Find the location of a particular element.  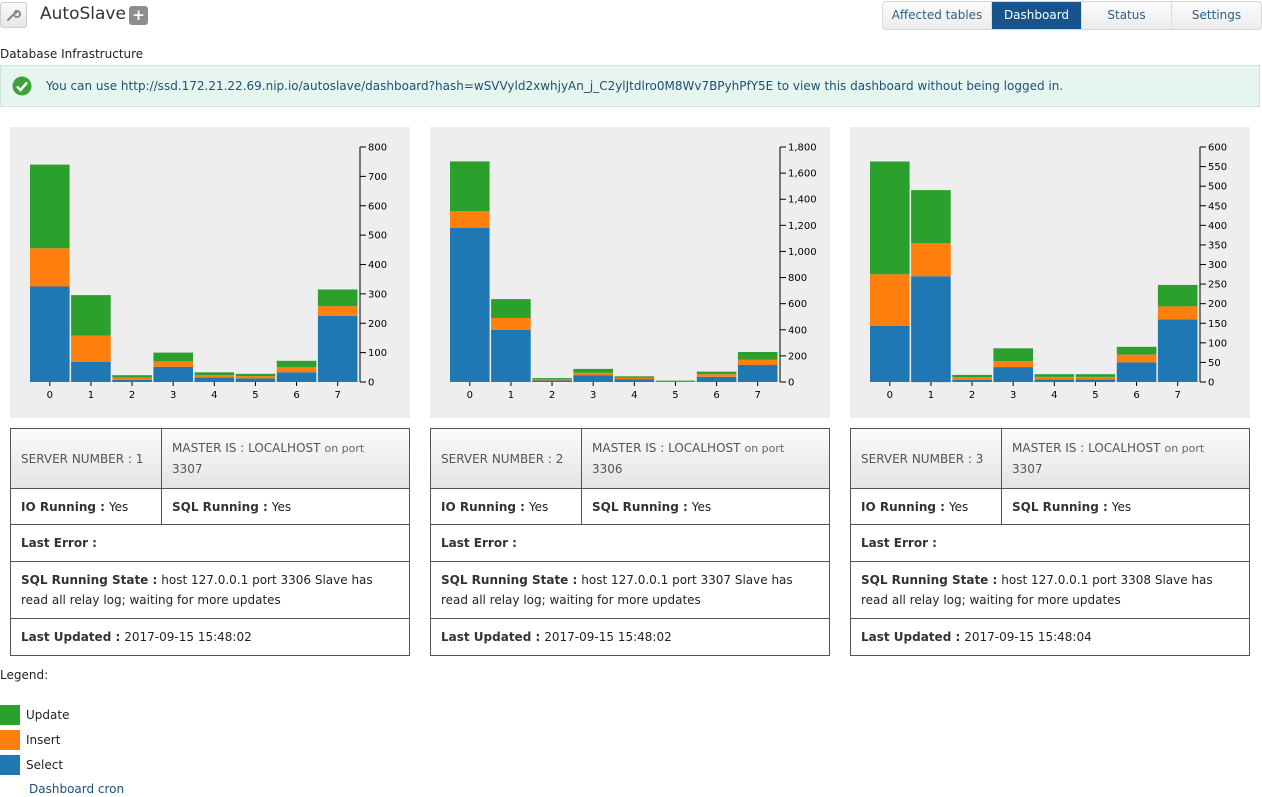

server-number: SERVER NUMBER : 1 is located at coordinates (86, 458).